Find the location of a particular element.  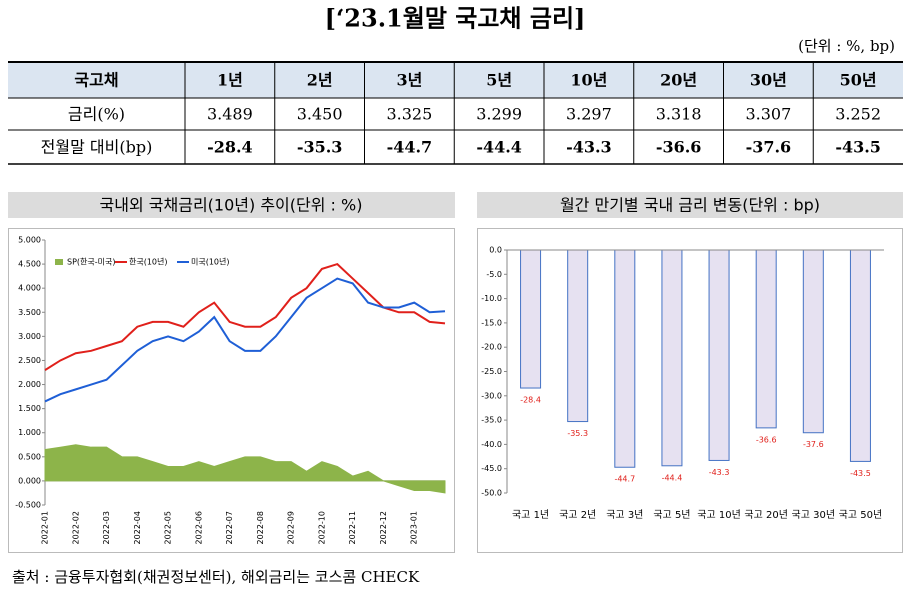

x-tick-label: 국고 50년 is located at coordinates (861, 515).